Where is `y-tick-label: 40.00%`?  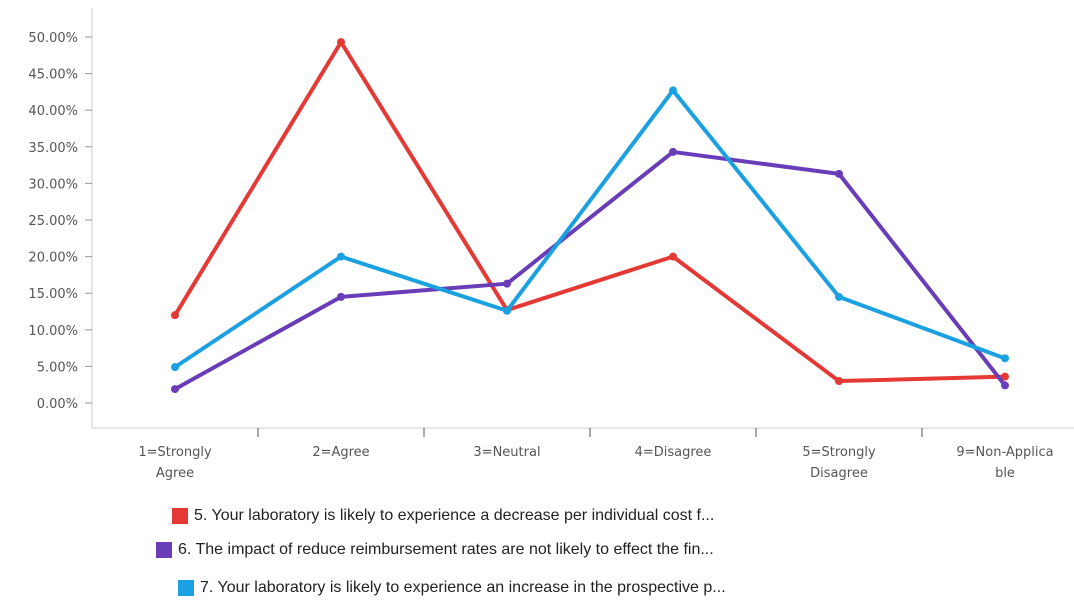 y-tick-label: 40.00% is located at coordinates (53, 111).